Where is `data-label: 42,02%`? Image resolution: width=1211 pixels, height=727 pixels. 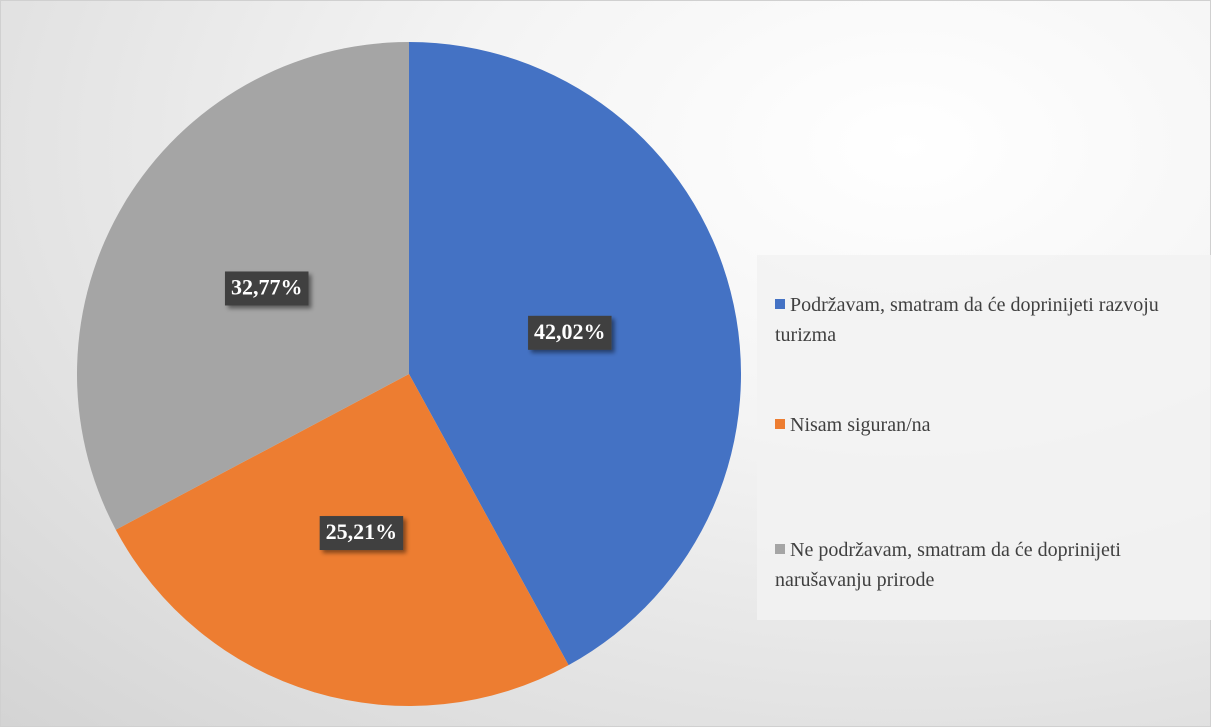
data-label: 42,02% is located at coordinates (570, 332).